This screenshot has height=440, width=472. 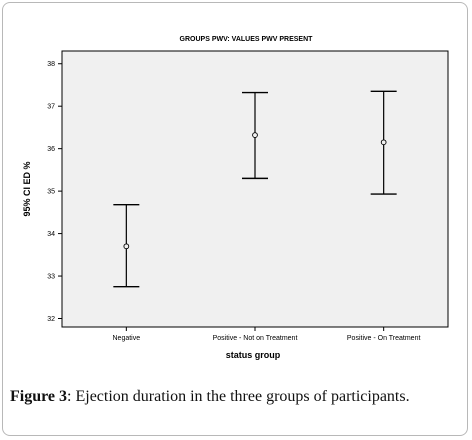 What do you see at coordinates (51, 192) in the screenshot?
I see `y-tick-label: 35` at bounding box center [51, 192].